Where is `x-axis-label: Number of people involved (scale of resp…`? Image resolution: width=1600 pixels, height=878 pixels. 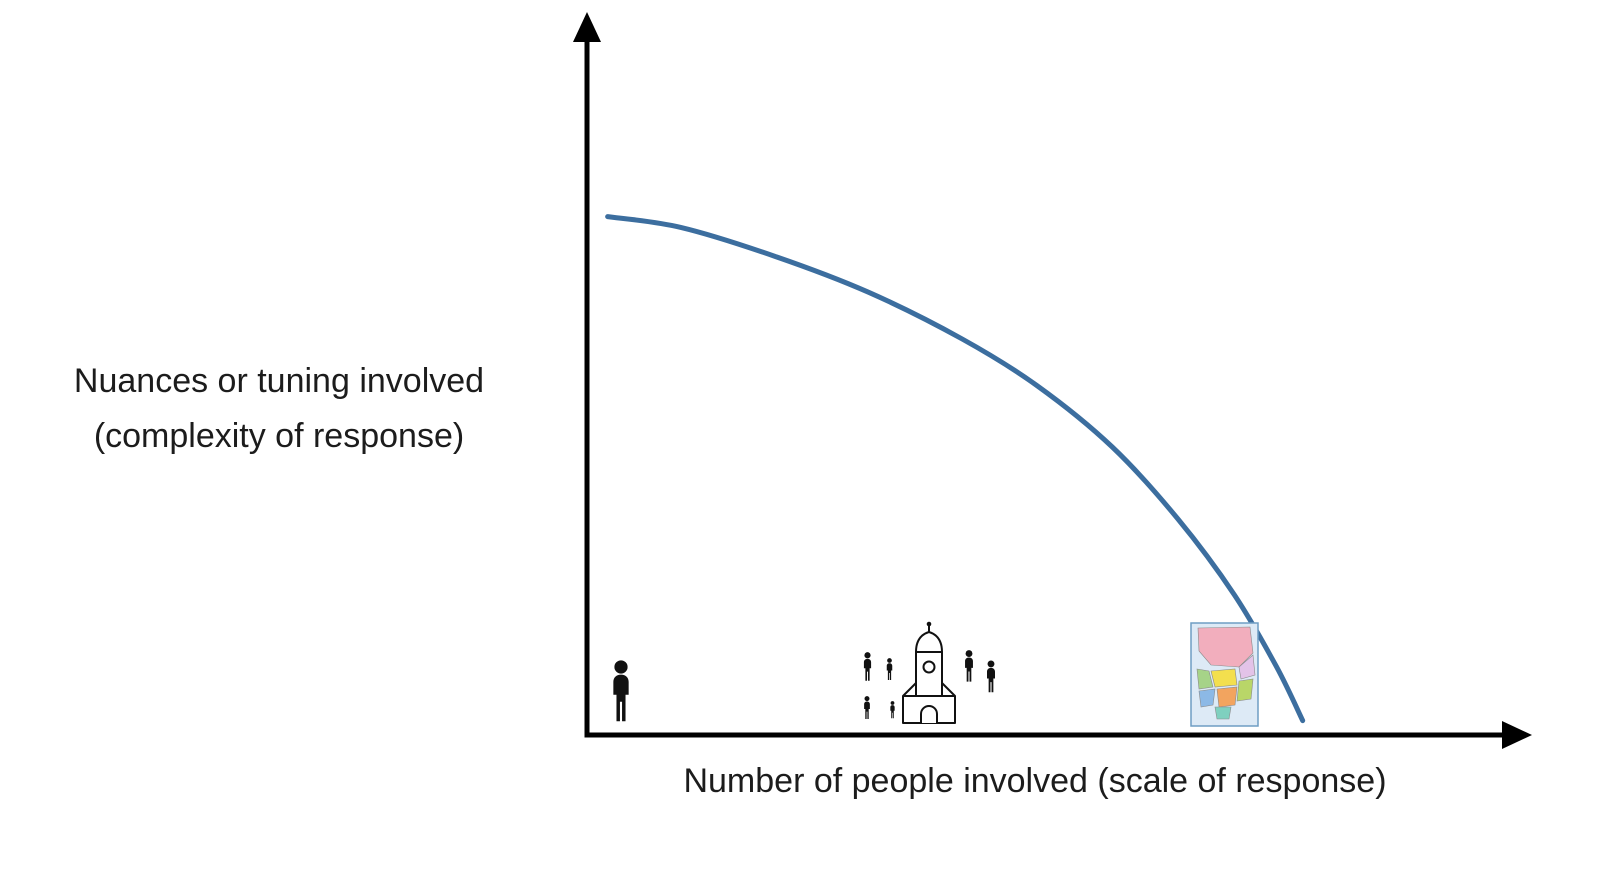
x-axis-label: Number of people involved (scale of resp… is located at coordinates (1035, 781).